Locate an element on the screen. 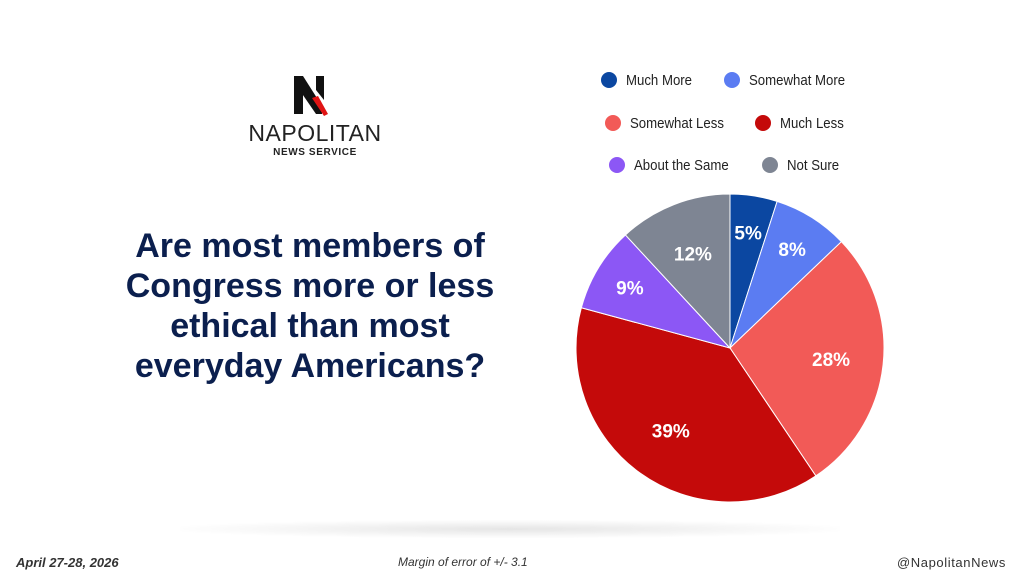 Image resolution: width=1024 pixels, height=576 pixels. pie-label-much-less: 39% is located at coordinates (671, 432).